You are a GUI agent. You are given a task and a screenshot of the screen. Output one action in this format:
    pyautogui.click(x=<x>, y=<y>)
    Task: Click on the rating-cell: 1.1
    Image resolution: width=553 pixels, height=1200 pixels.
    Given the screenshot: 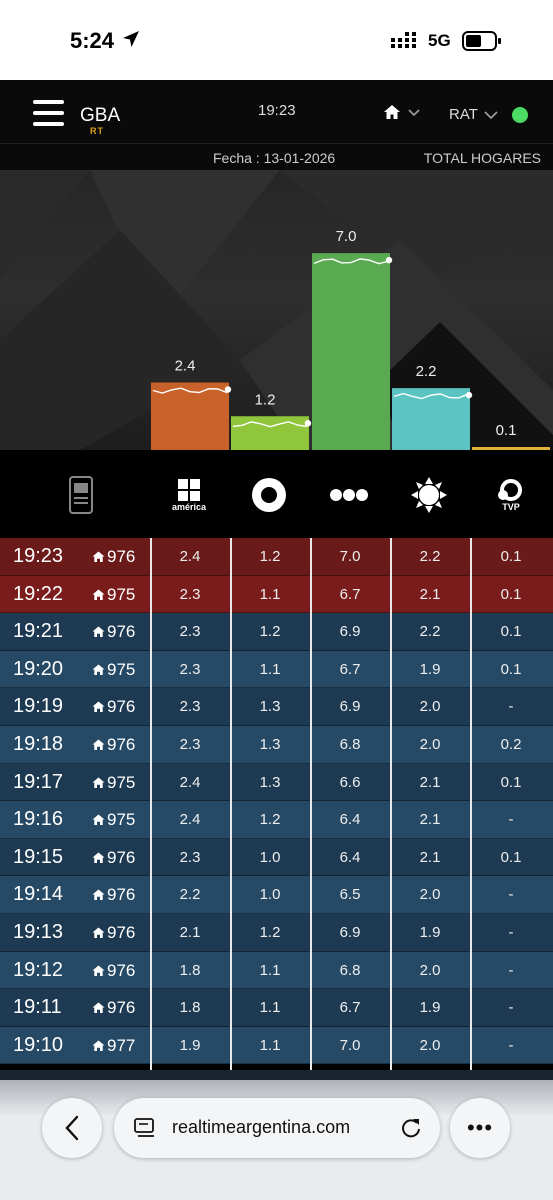 What is the action you would take?
    pyautogui.click(x=270, y=1045)
    